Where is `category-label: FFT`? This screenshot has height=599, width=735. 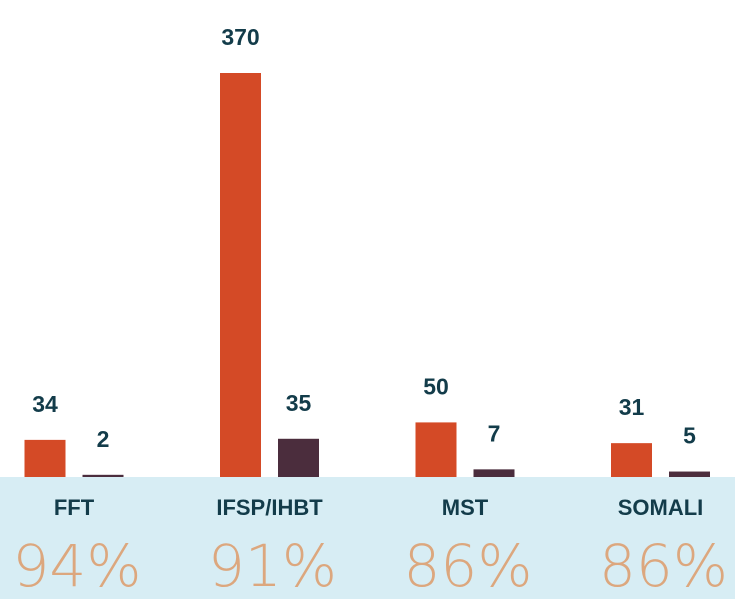
category-label: FFT is located at coordinates (74, 507).